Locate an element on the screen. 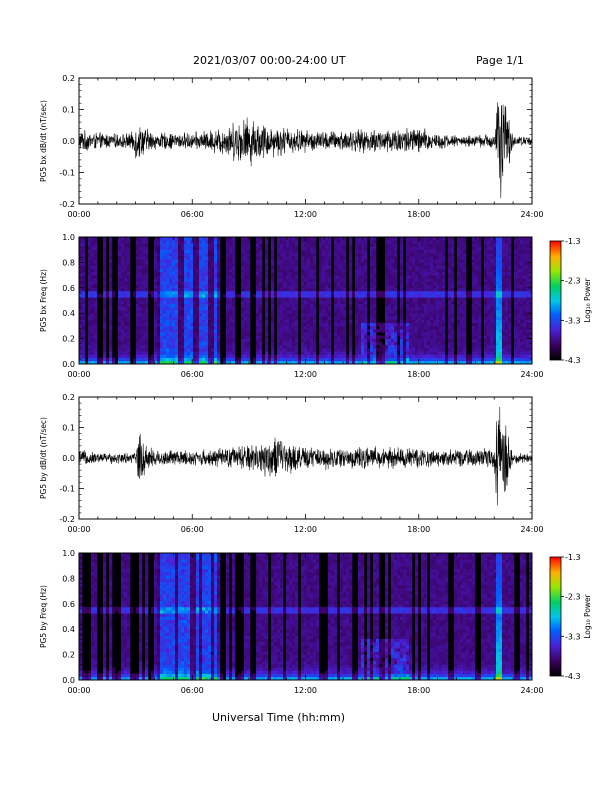 This screenshot has width=612, height=792. x-tick-label: 18:00 is located at coordinates (418, 374).